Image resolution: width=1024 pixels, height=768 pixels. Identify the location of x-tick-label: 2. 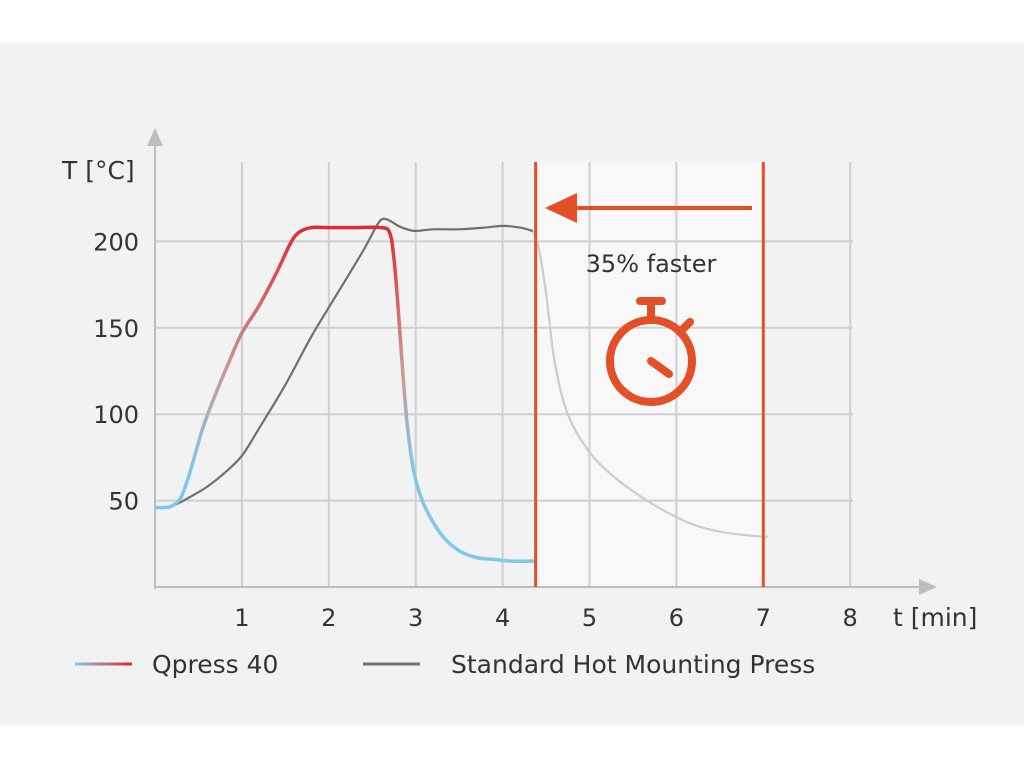
(328, 618).